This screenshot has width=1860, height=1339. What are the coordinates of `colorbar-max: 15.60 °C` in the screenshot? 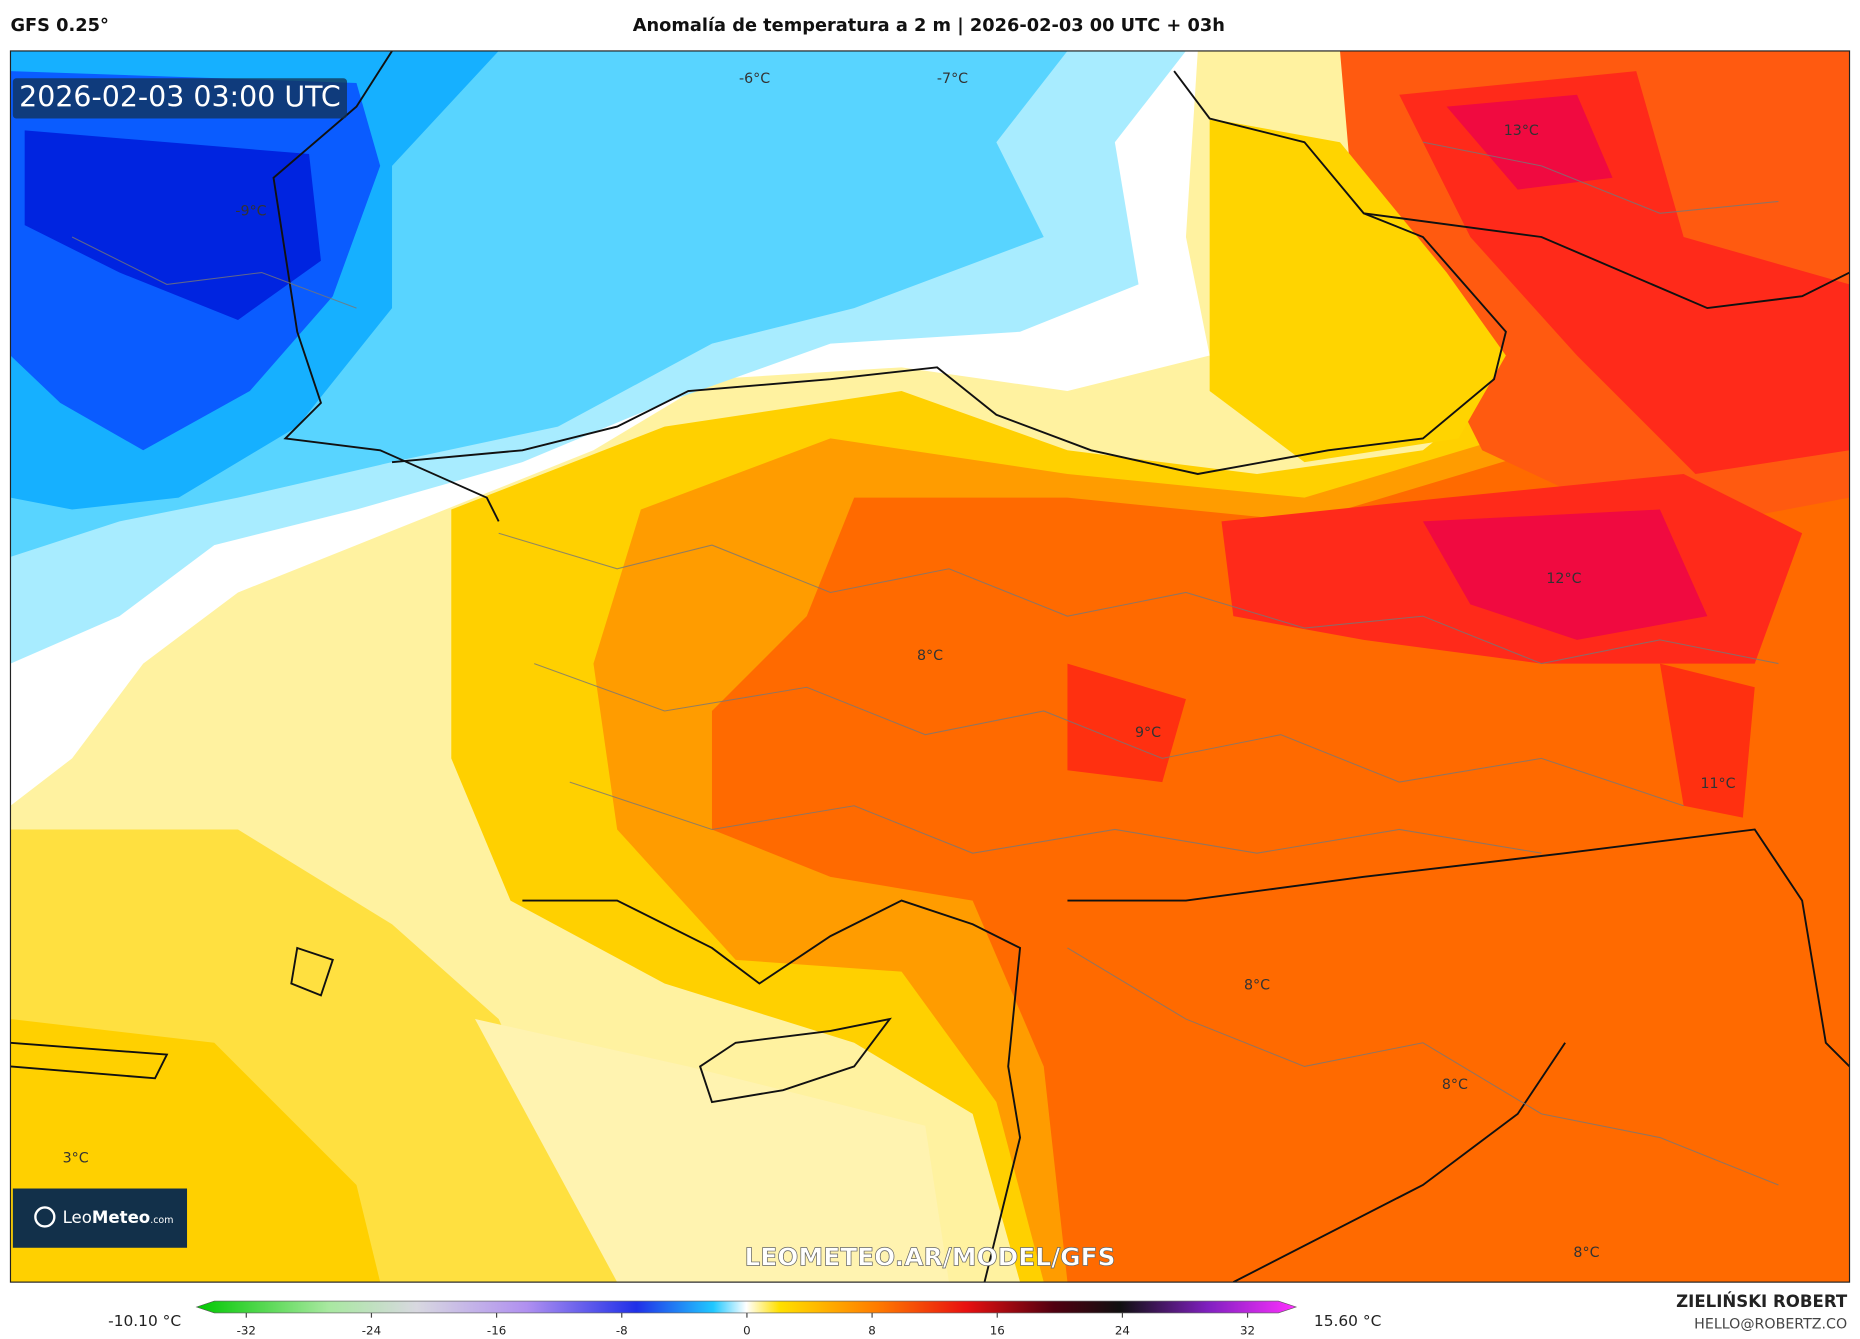 It's located at (1347, 1321).